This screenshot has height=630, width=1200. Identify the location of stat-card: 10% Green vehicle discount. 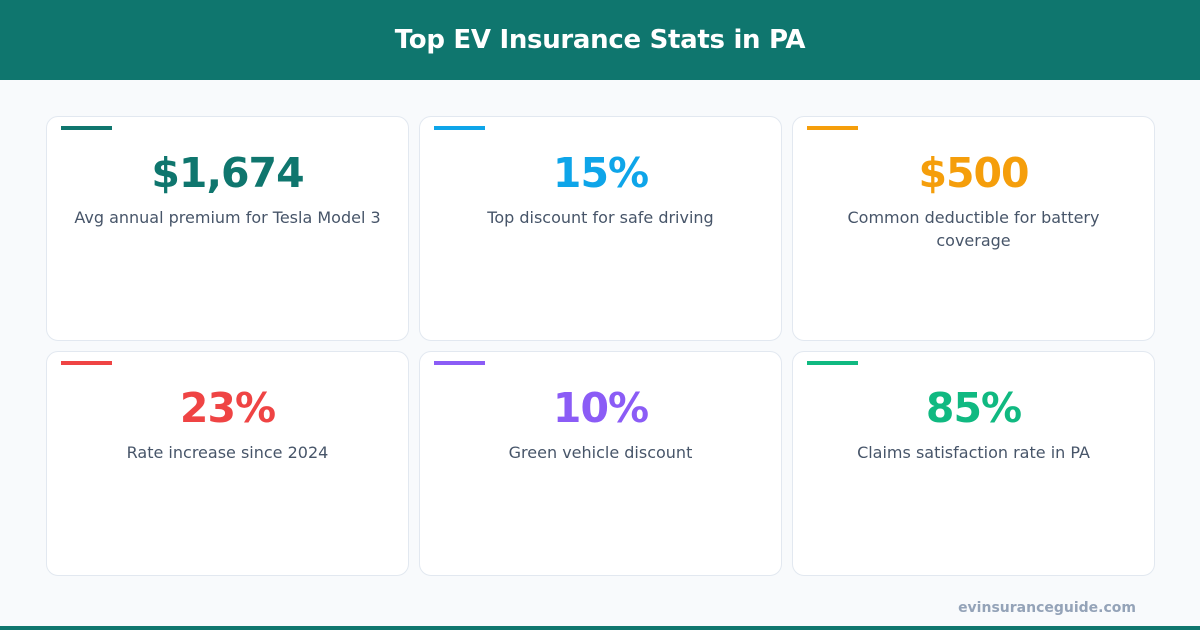
(600, 463).